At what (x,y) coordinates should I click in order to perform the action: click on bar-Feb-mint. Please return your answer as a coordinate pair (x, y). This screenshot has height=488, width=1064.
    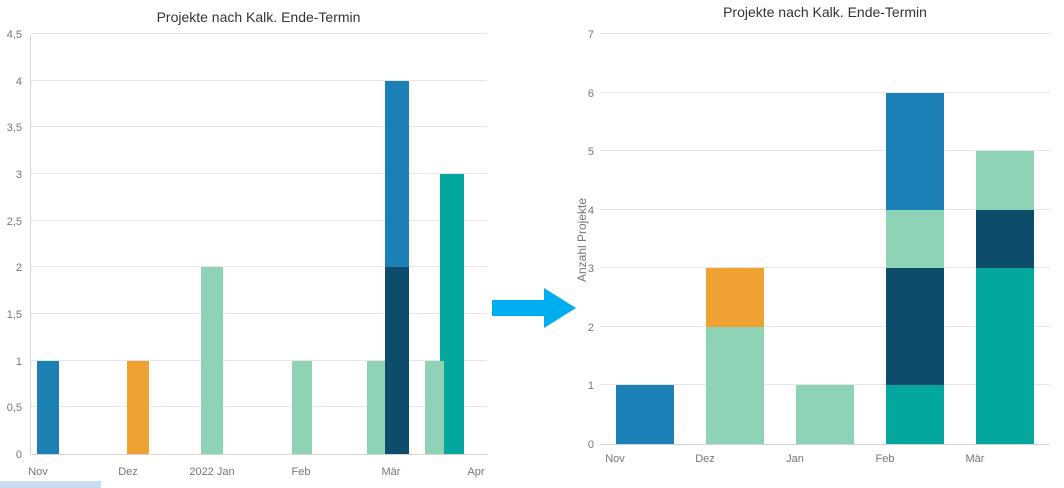
    Looking at the image, I should click on (302, 407).